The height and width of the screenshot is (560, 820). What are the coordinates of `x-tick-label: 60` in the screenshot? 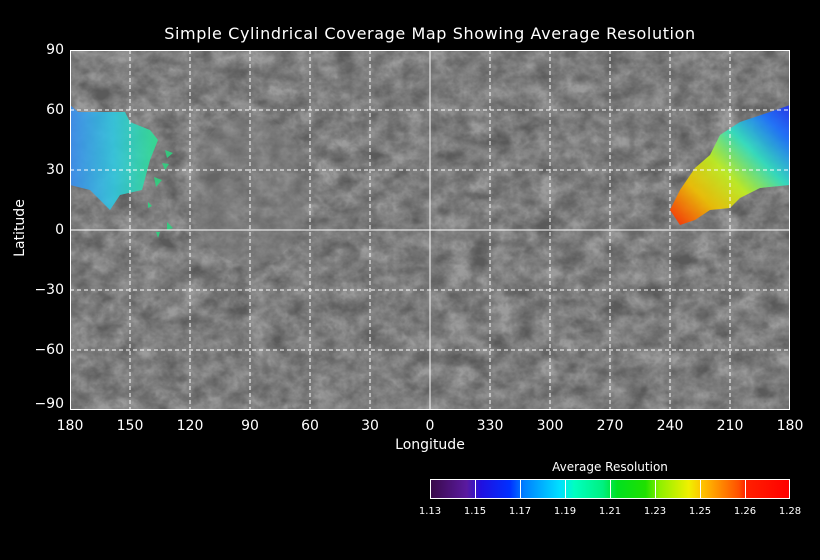 It's located at (310, 426).